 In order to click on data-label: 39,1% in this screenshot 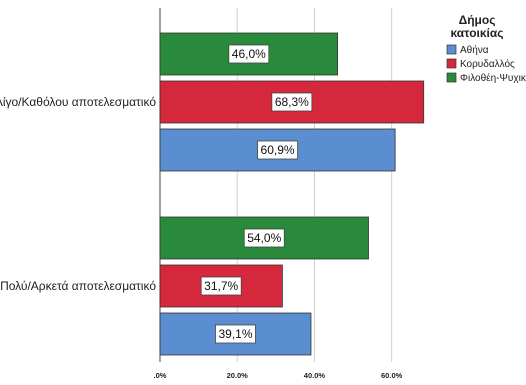, I will do `click(235, 334)`.